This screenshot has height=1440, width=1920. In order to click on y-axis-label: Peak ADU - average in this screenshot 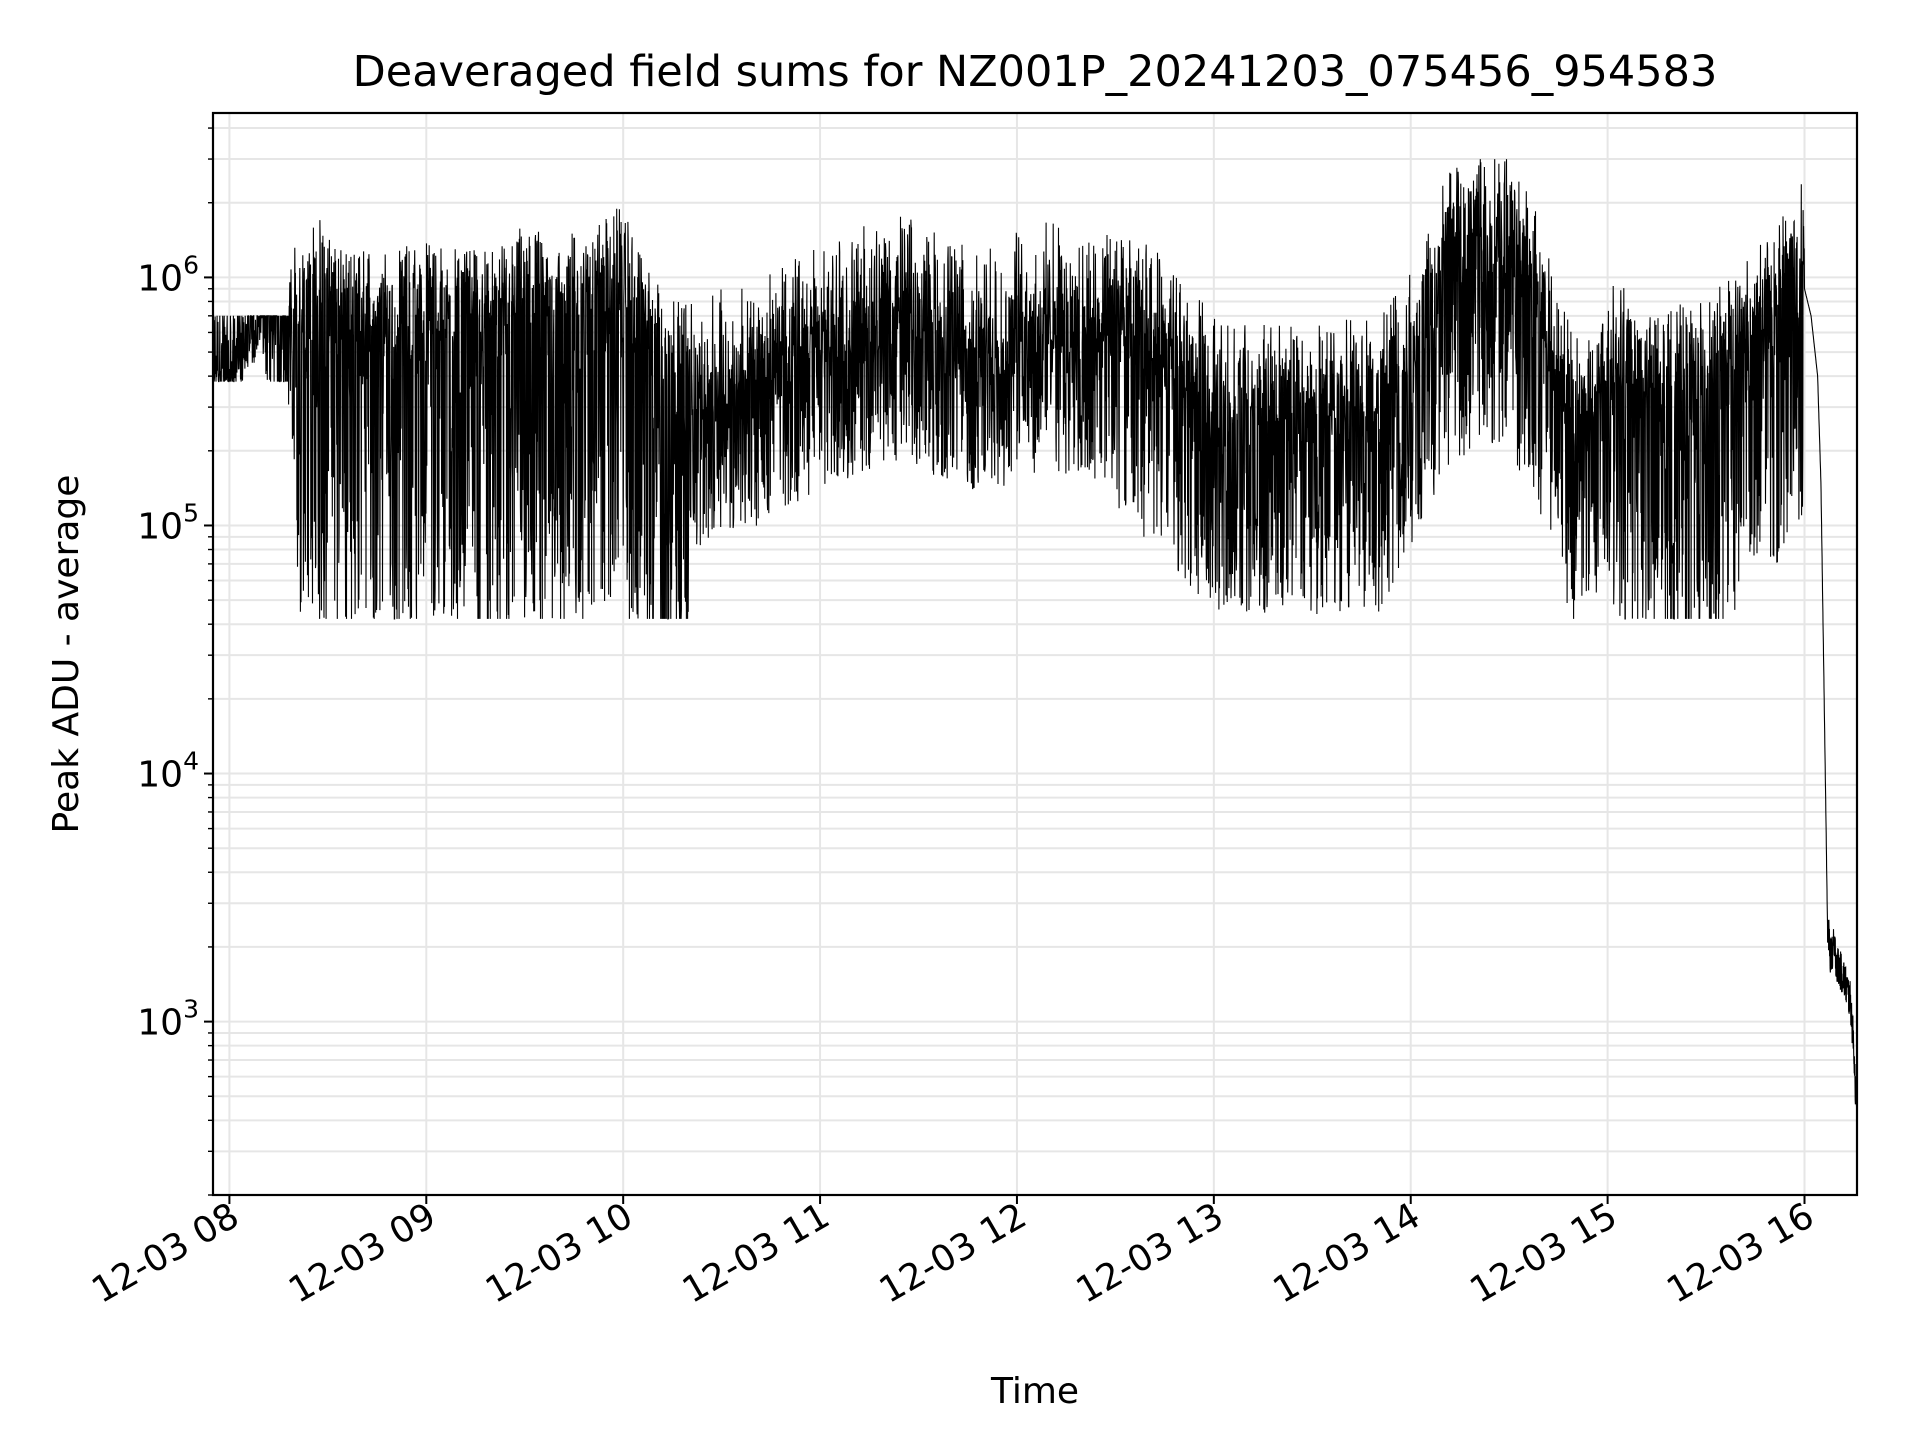, I will do `click(66, 654)`.